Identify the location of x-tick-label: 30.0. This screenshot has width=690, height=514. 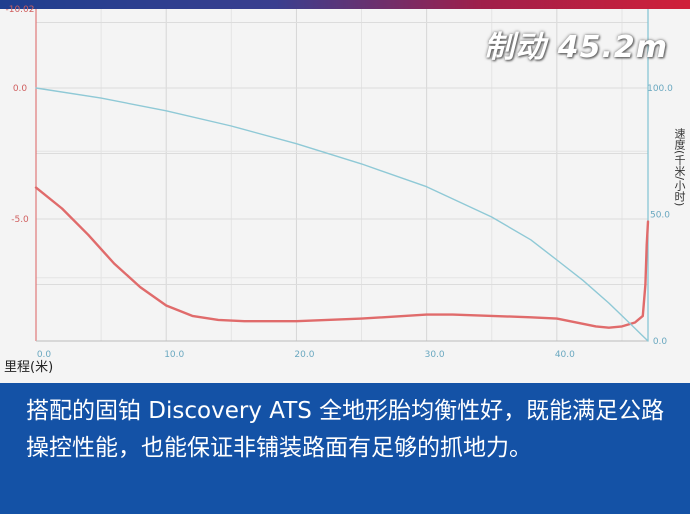
(435, 355).